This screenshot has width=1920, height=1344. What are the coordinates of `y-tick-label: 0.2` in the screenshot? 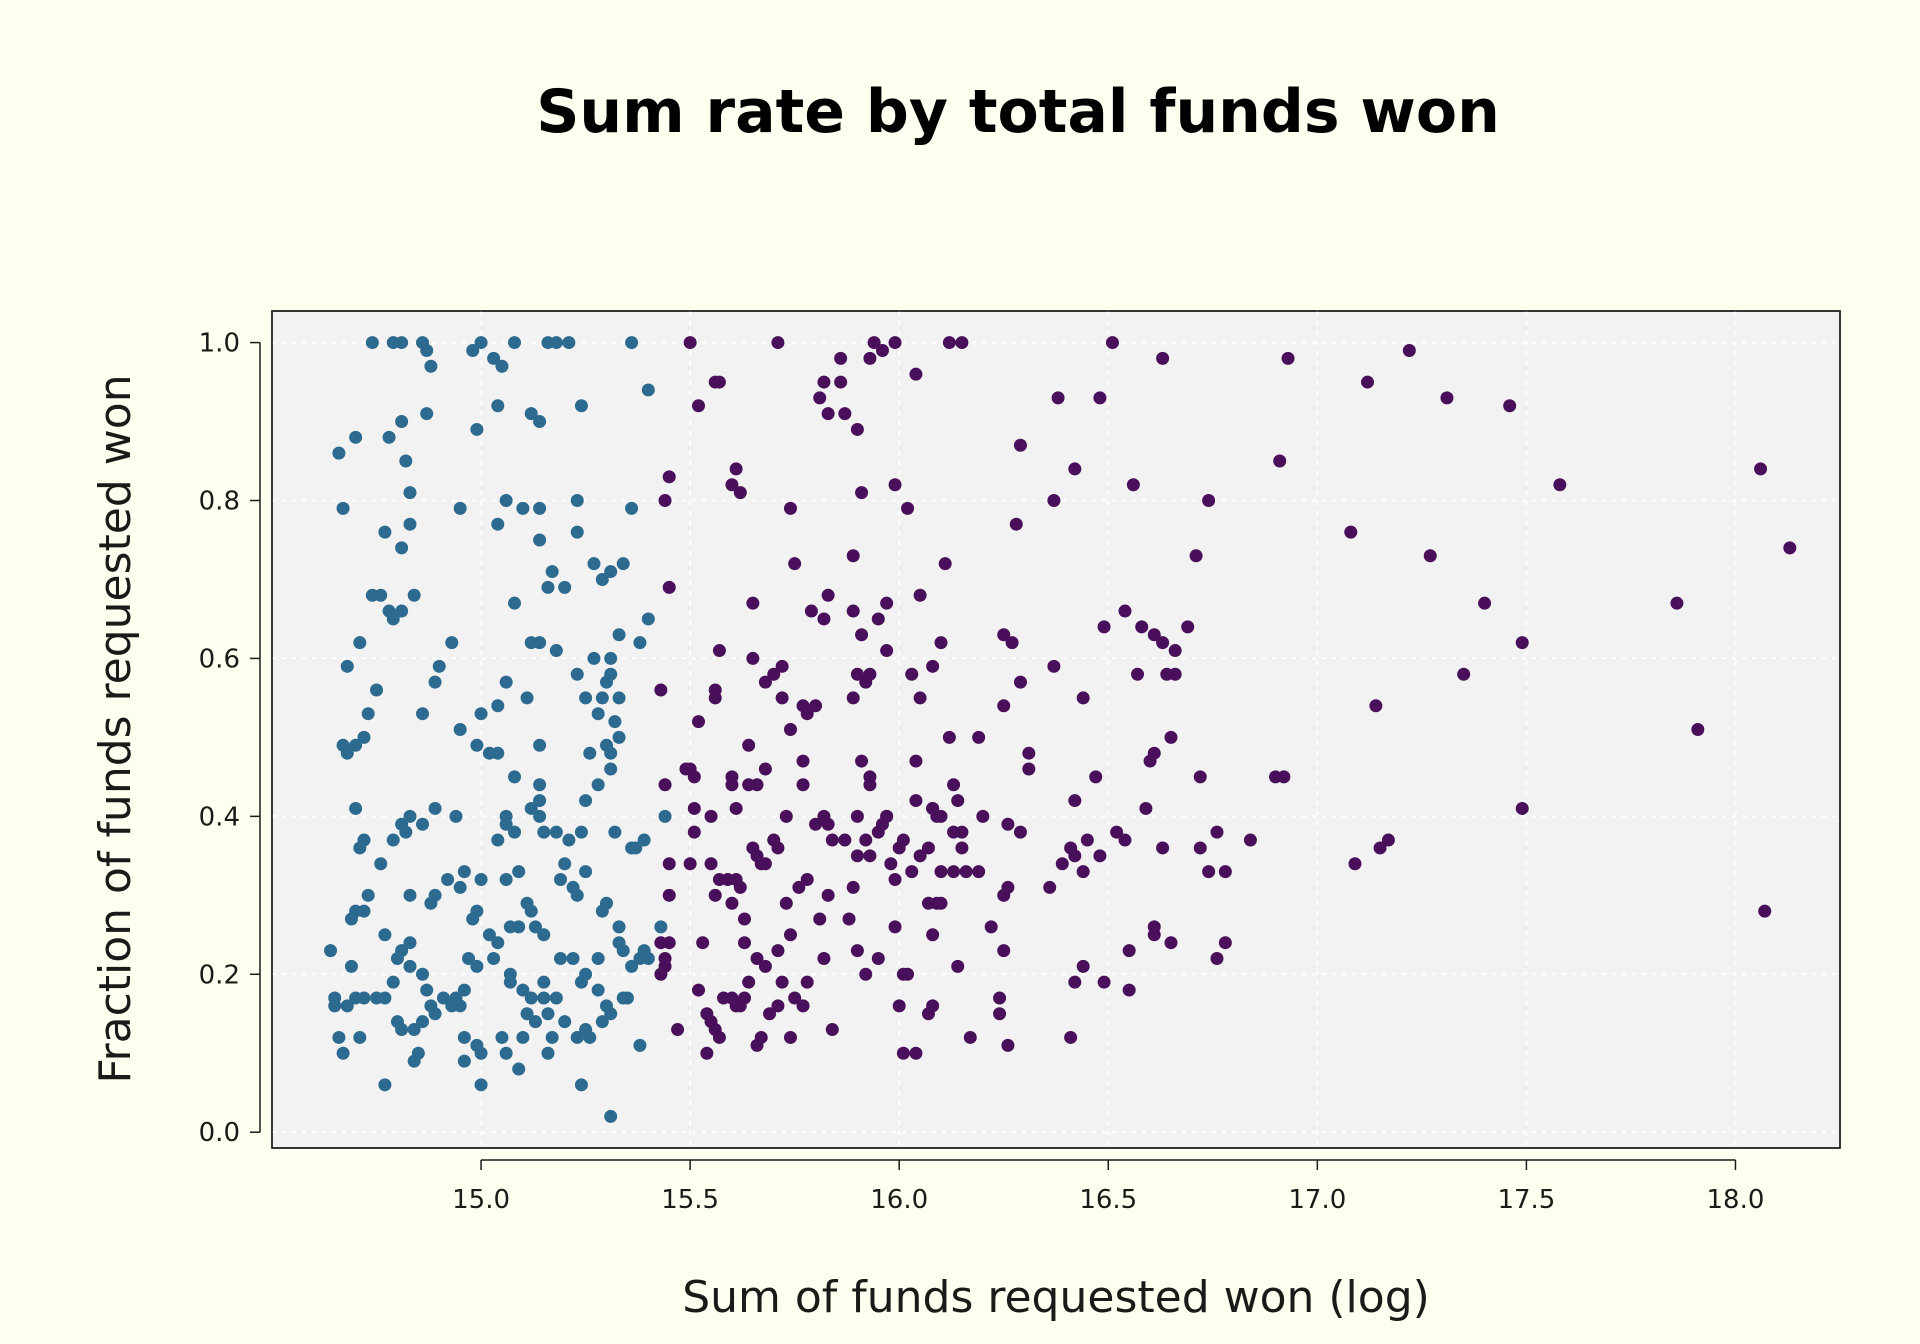 It's located at (219, 975).